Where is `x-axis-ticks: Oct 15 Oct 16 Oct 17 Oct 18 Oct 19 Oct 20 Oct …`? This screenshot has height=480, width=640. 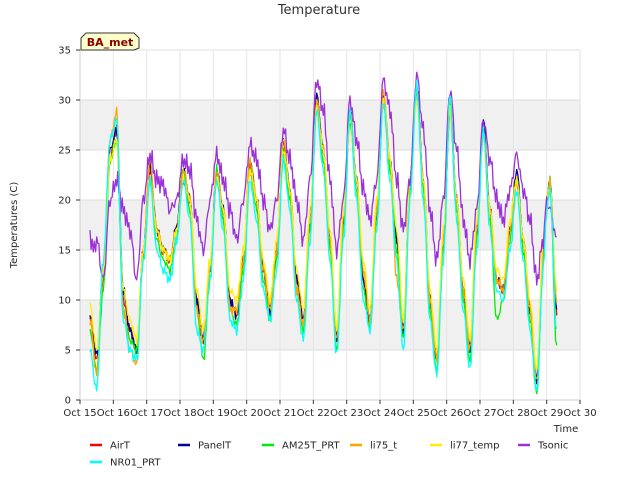
x-axis-ticks: Oct 15 Oct 16 Oct 17 Oct 18 Oct 19 Oct 20 Oct … is located at coordinates (330, 409).